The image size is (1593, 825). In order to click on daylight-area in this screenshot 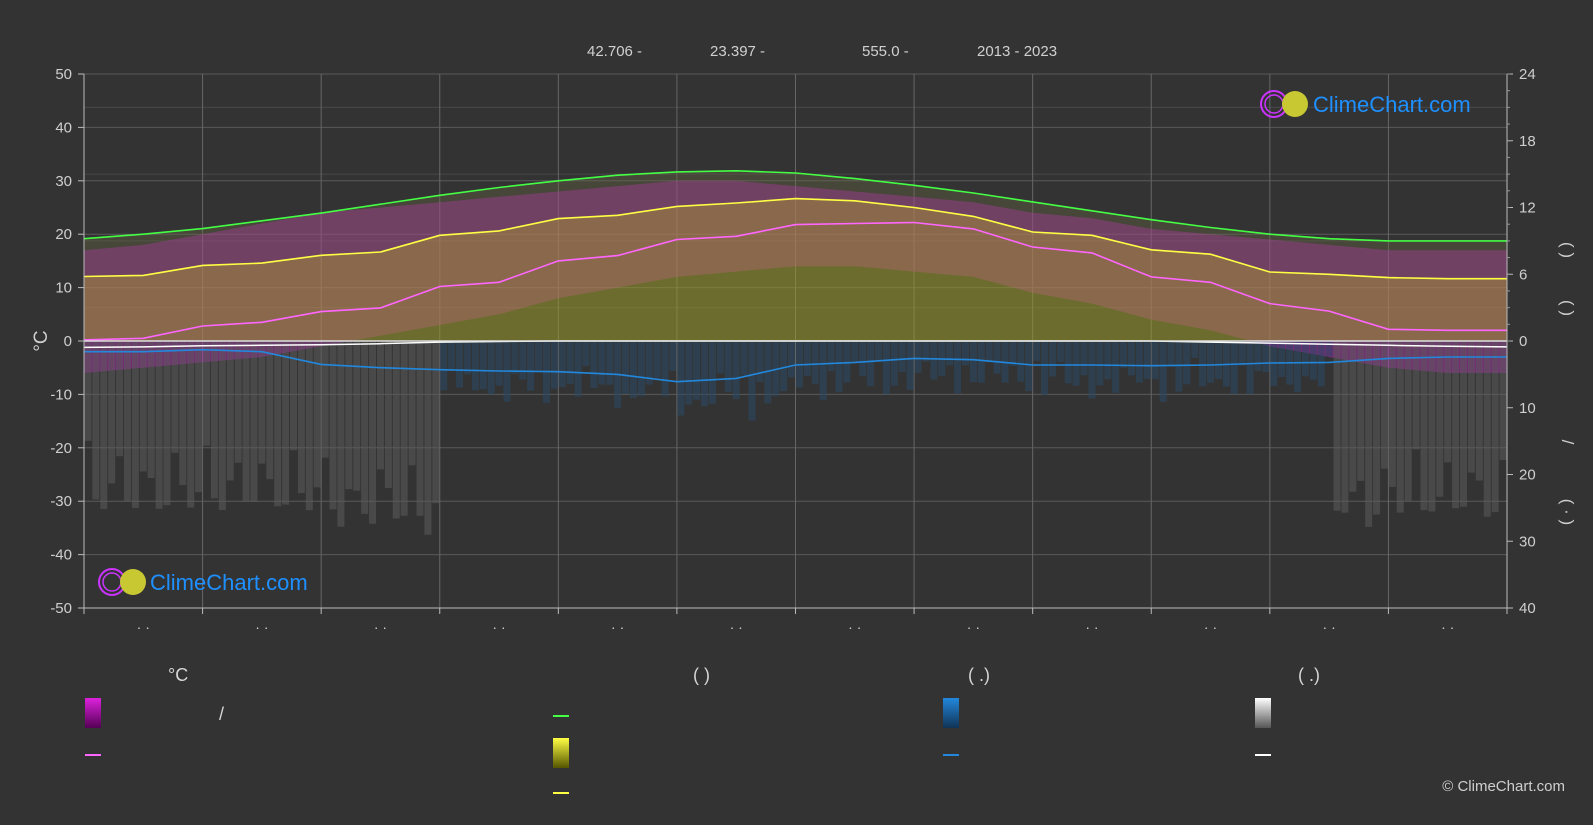, I will do `click(795, 224)`.